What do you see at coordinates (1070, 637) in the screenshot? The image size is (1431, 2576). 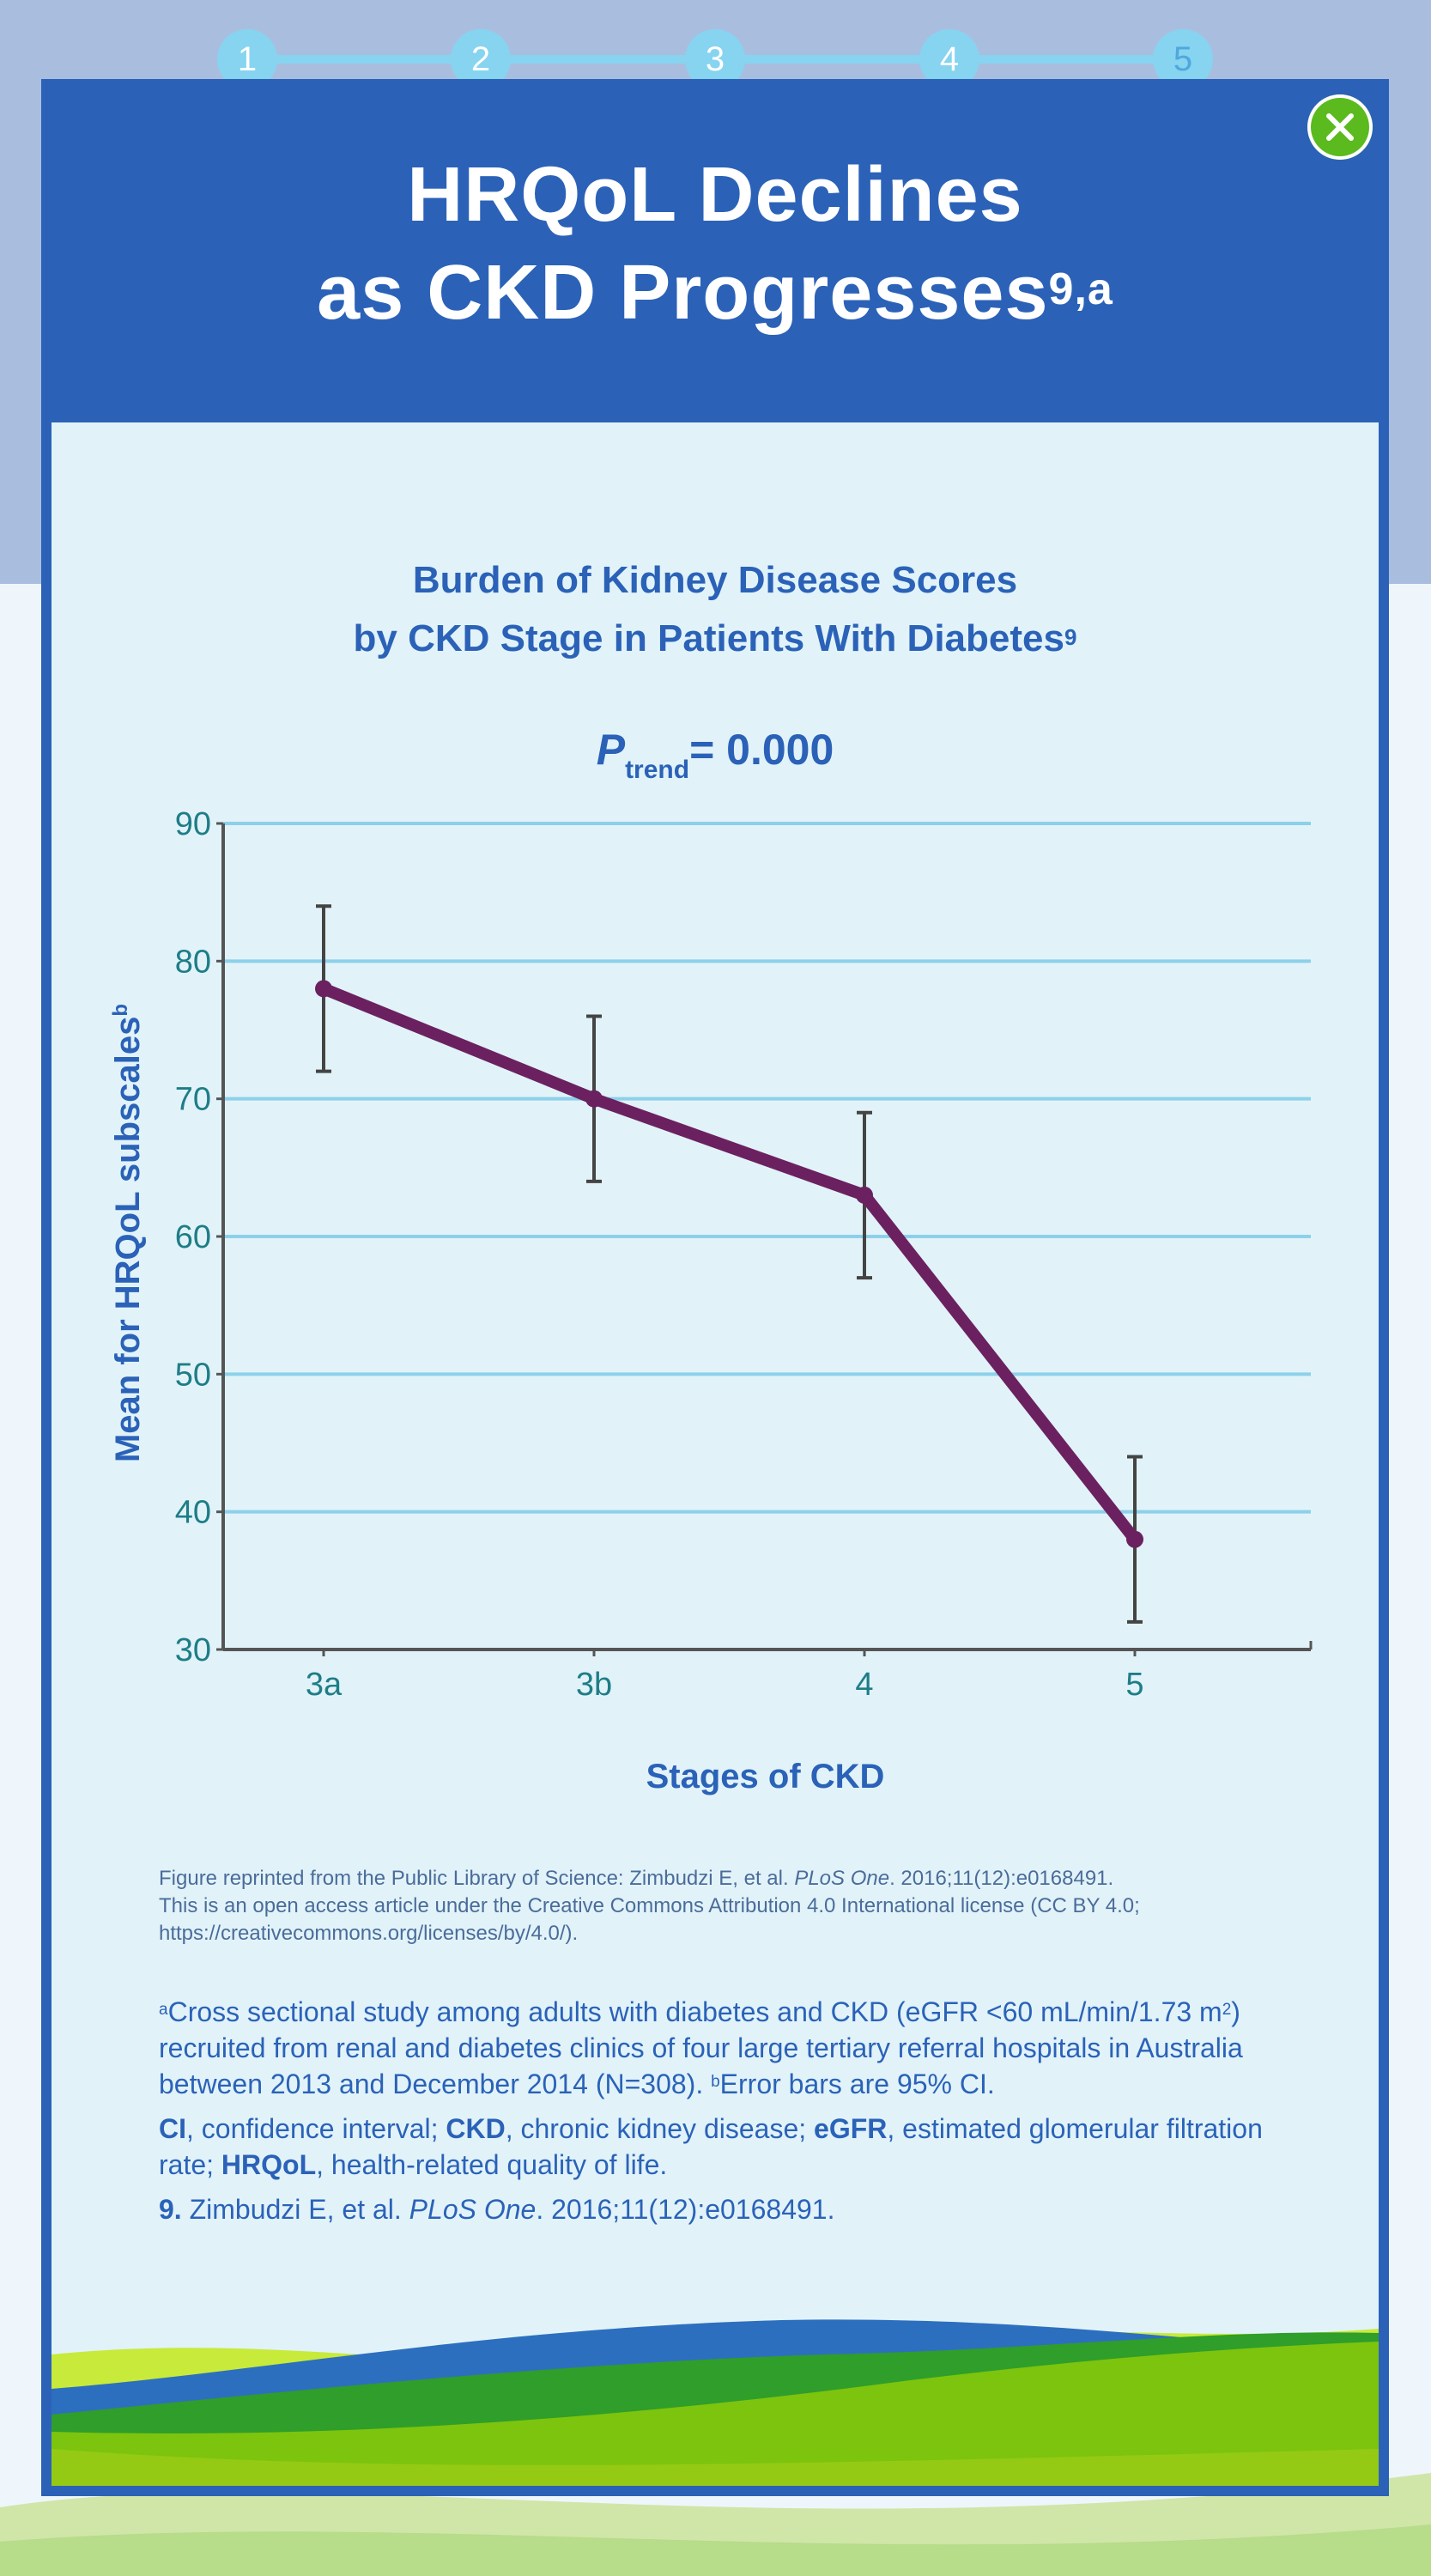 I see `chart-title-sup: 9` at bounding box center [1070, 637].